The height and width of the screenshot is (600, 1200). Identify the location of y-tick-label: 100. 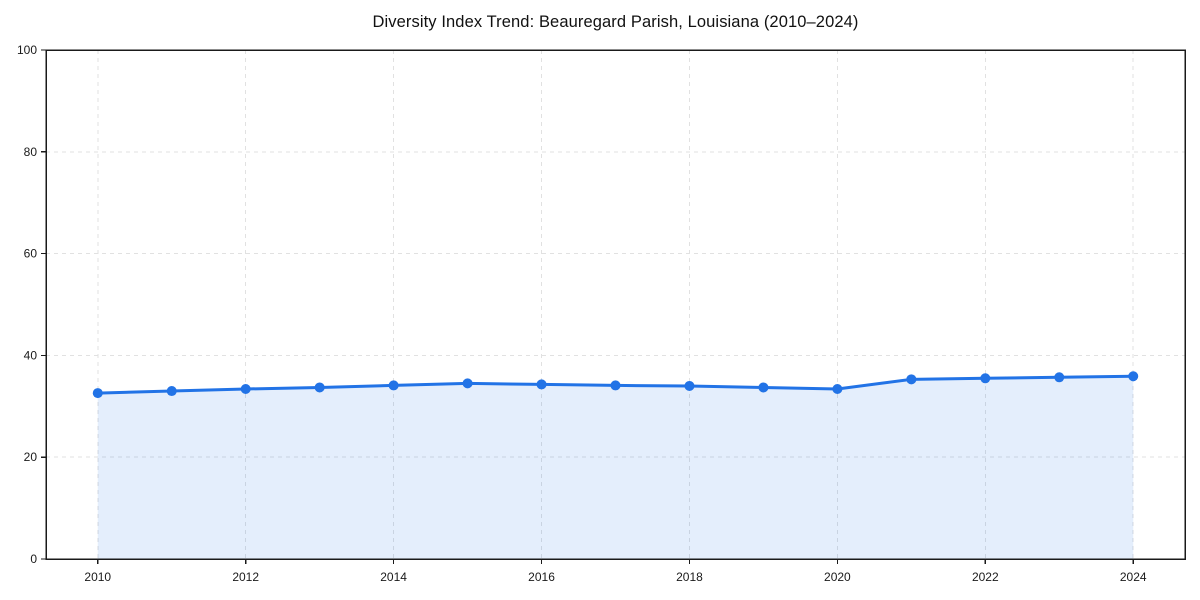
(27, 50).